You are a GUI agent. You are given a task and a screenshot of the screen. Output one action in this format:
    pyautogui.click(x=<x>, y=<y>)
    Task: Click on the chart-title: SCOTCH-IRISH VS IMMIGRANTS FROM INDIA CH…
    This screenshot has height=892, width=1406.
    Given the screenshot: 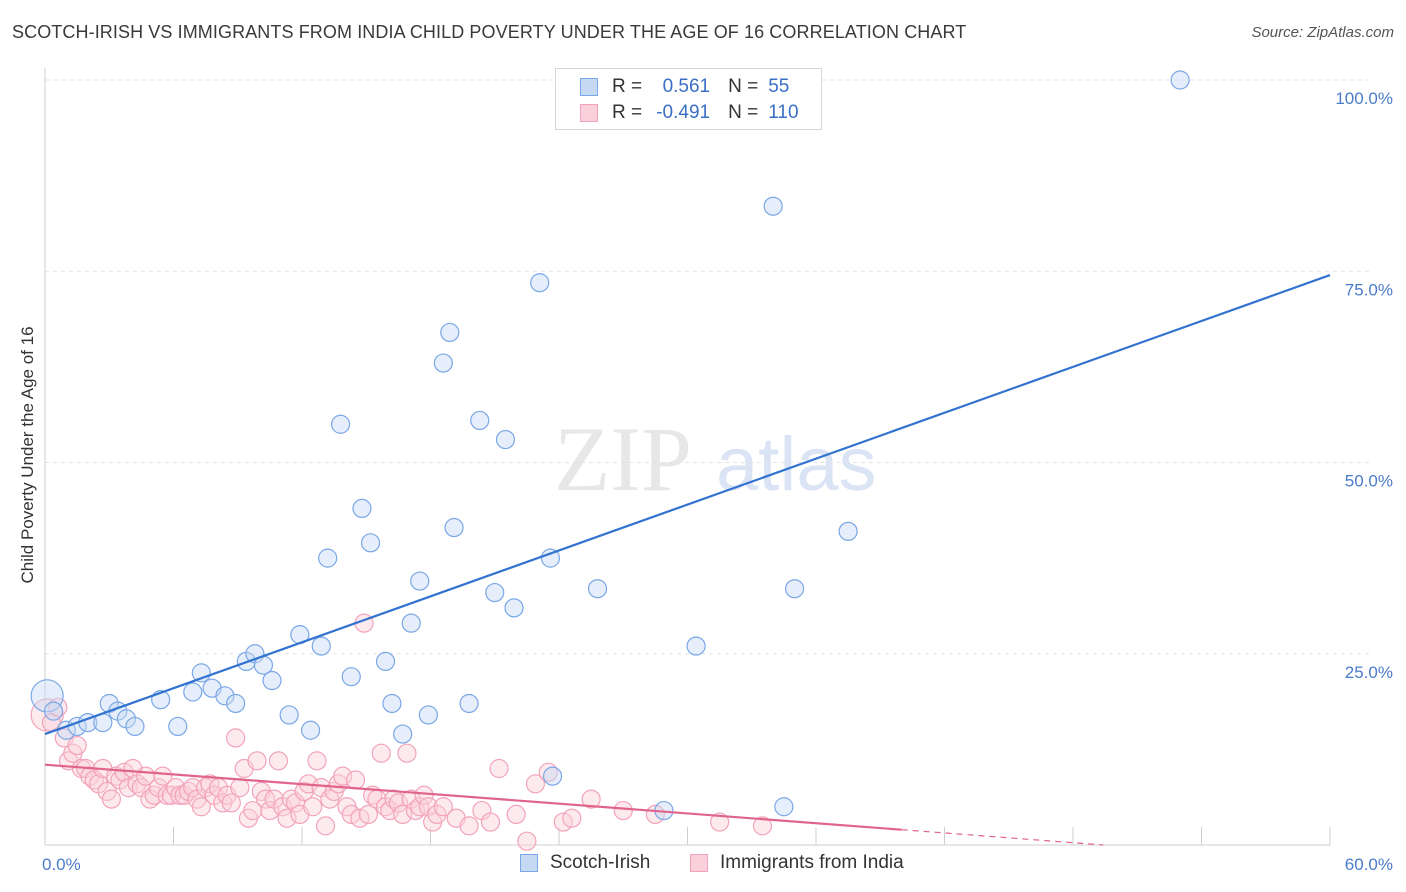 What is the action you would take?
    pyautogui.click(x=489, y=32)
    